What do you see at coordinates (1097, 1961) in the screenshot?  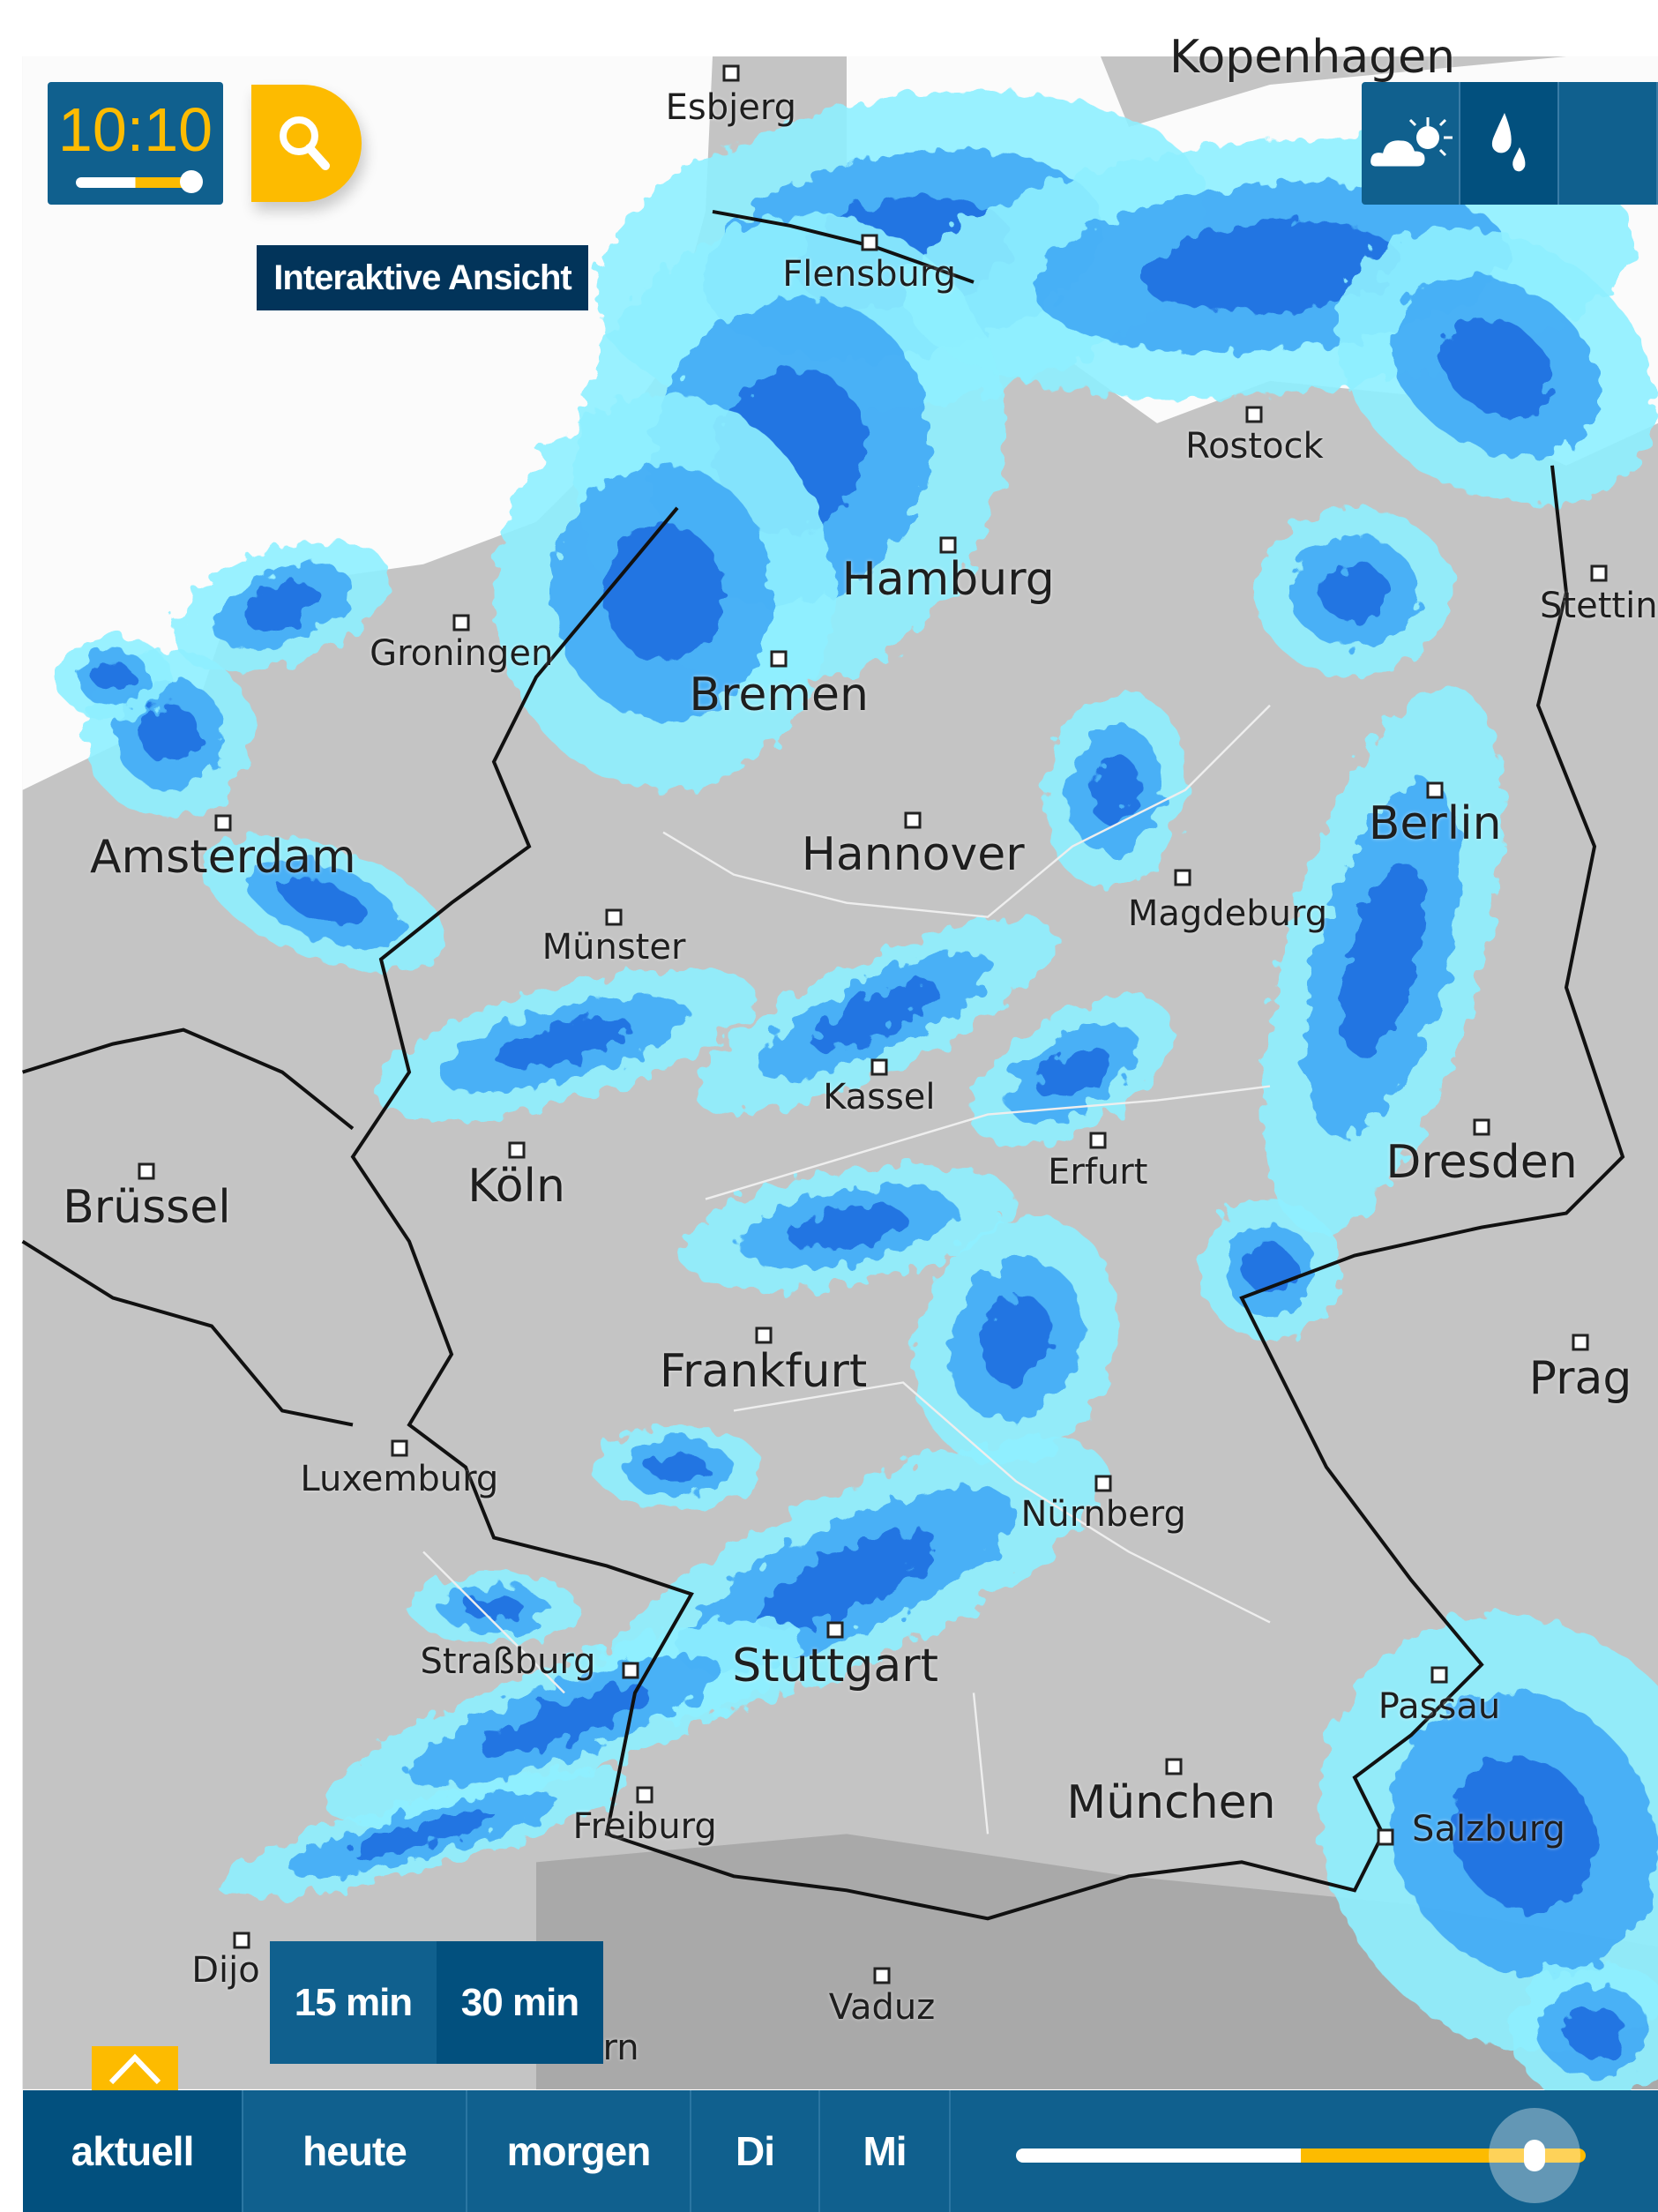 I see `alps-shade` at bounding box center [1097, 1961].